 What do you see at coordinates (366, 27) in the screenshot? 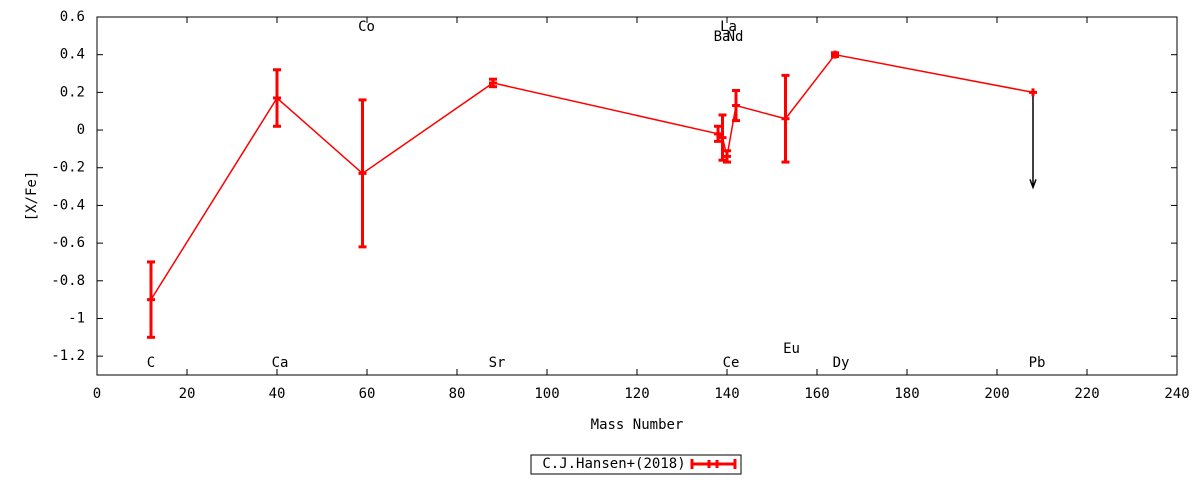
I see `element-label: Co` at bounding box center [366, 27].